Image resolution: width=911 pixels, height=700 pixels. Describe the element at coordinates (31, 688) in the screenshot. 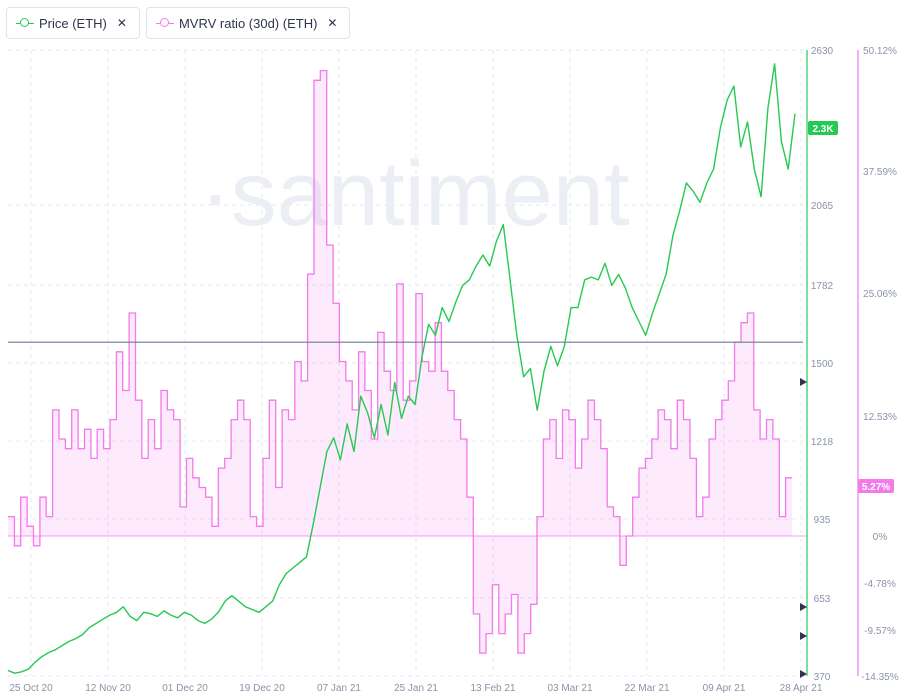

I see `x-tick-label: 25 Oct 20` at that location.